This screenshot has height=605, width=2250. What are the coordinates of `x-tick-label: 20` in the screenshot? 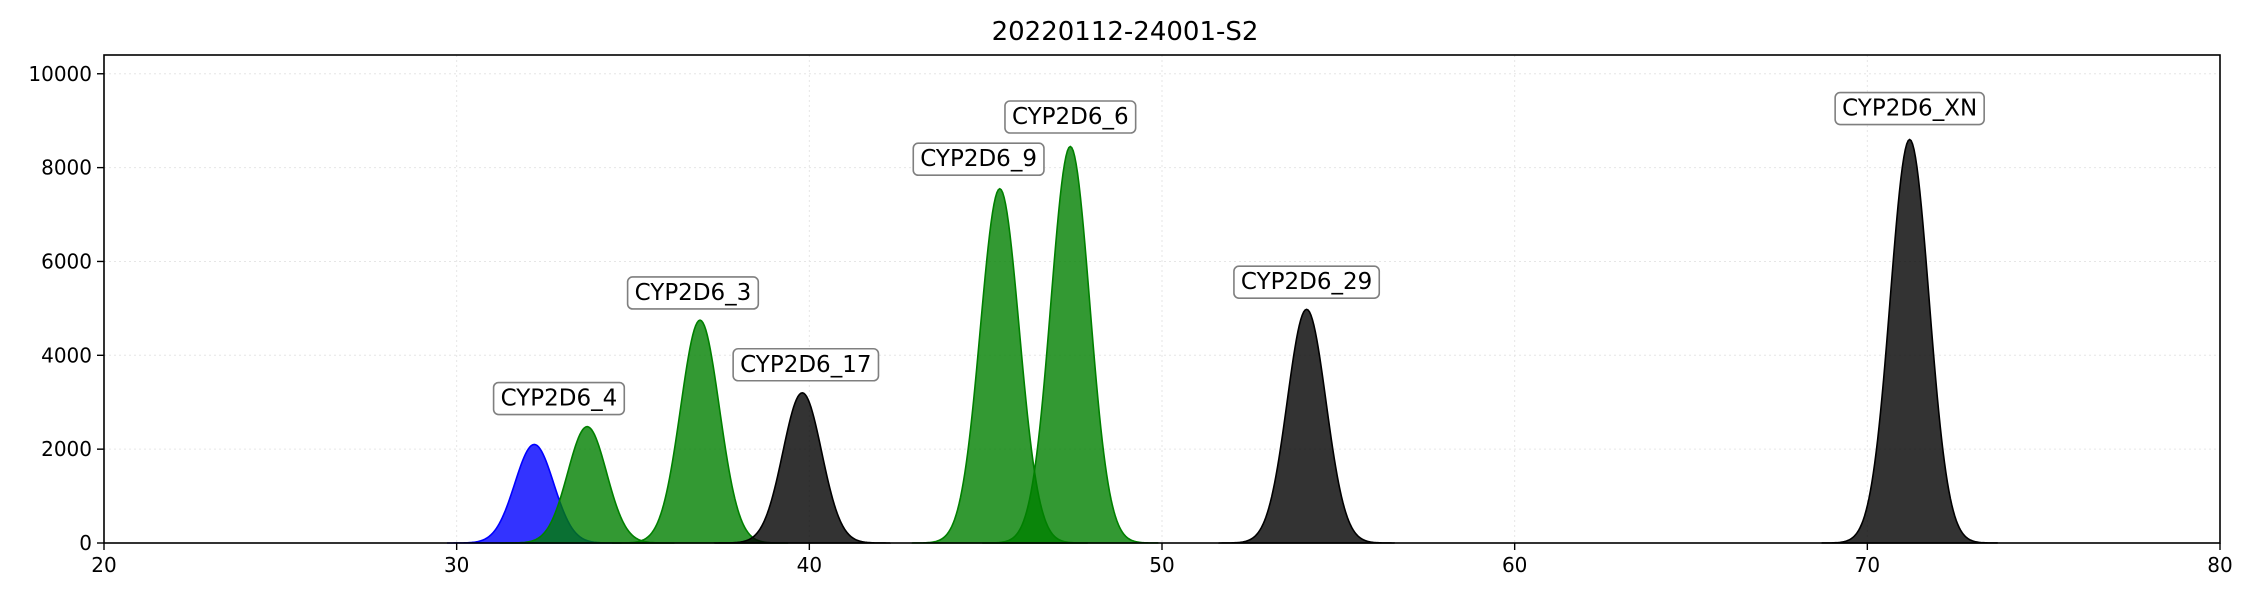 It's located at (103, 565).